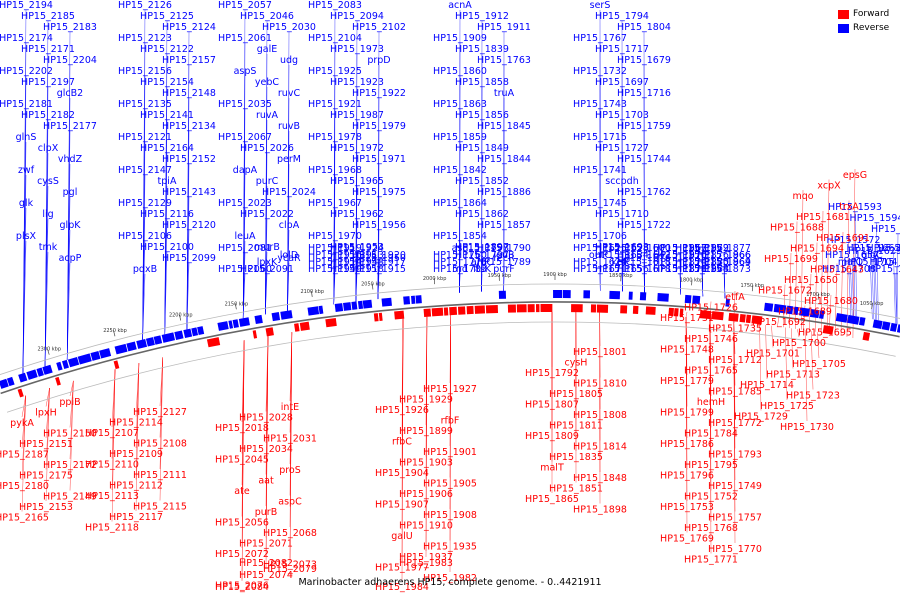 The height and width of the screenshot is (604, 900). Describe the element at coordinates (871, 14) in the screenshot. I see `legend-forward-label: Forward` at that location.